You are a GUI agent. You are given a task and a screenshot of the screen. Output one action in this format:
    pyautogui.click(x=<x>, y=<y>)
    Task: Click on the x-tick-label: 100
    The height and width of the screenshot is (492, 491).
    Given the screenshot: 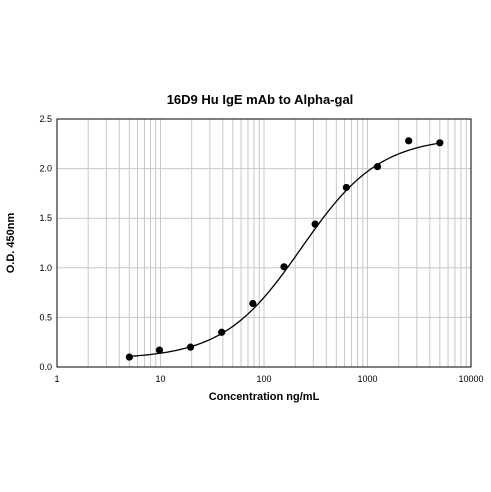 What is the action you would take?
    pyautogui.click(x=263, y=379)
    